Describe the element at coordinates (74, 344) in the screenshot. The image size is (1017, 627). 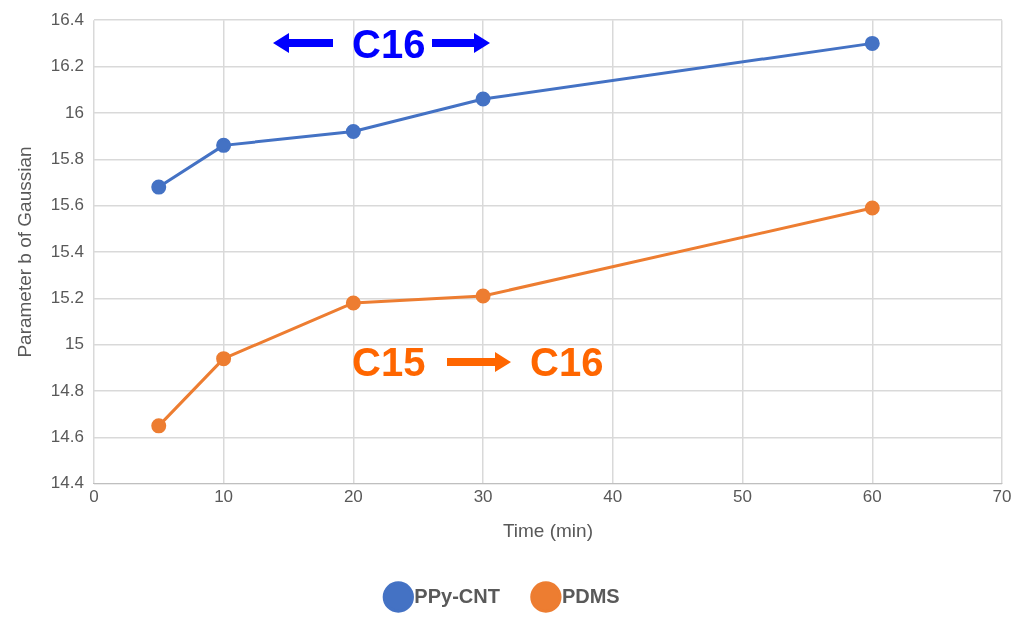
I see `y-tick-label: 15` at that location.